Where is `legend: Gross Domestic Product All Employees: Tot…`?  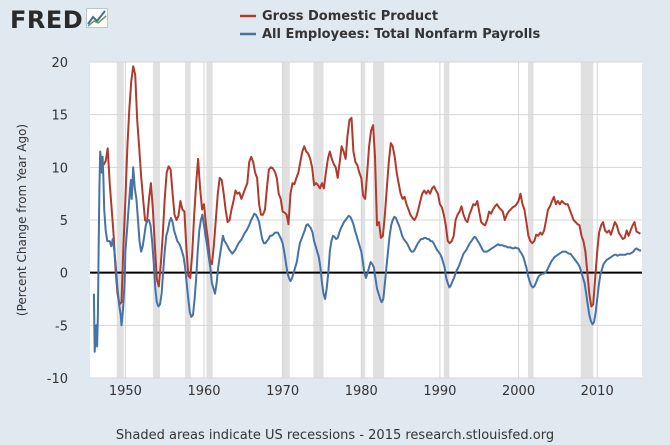 legend: Gross Domestic Product All Employees: Tot… is located at coordinates (390, 25).